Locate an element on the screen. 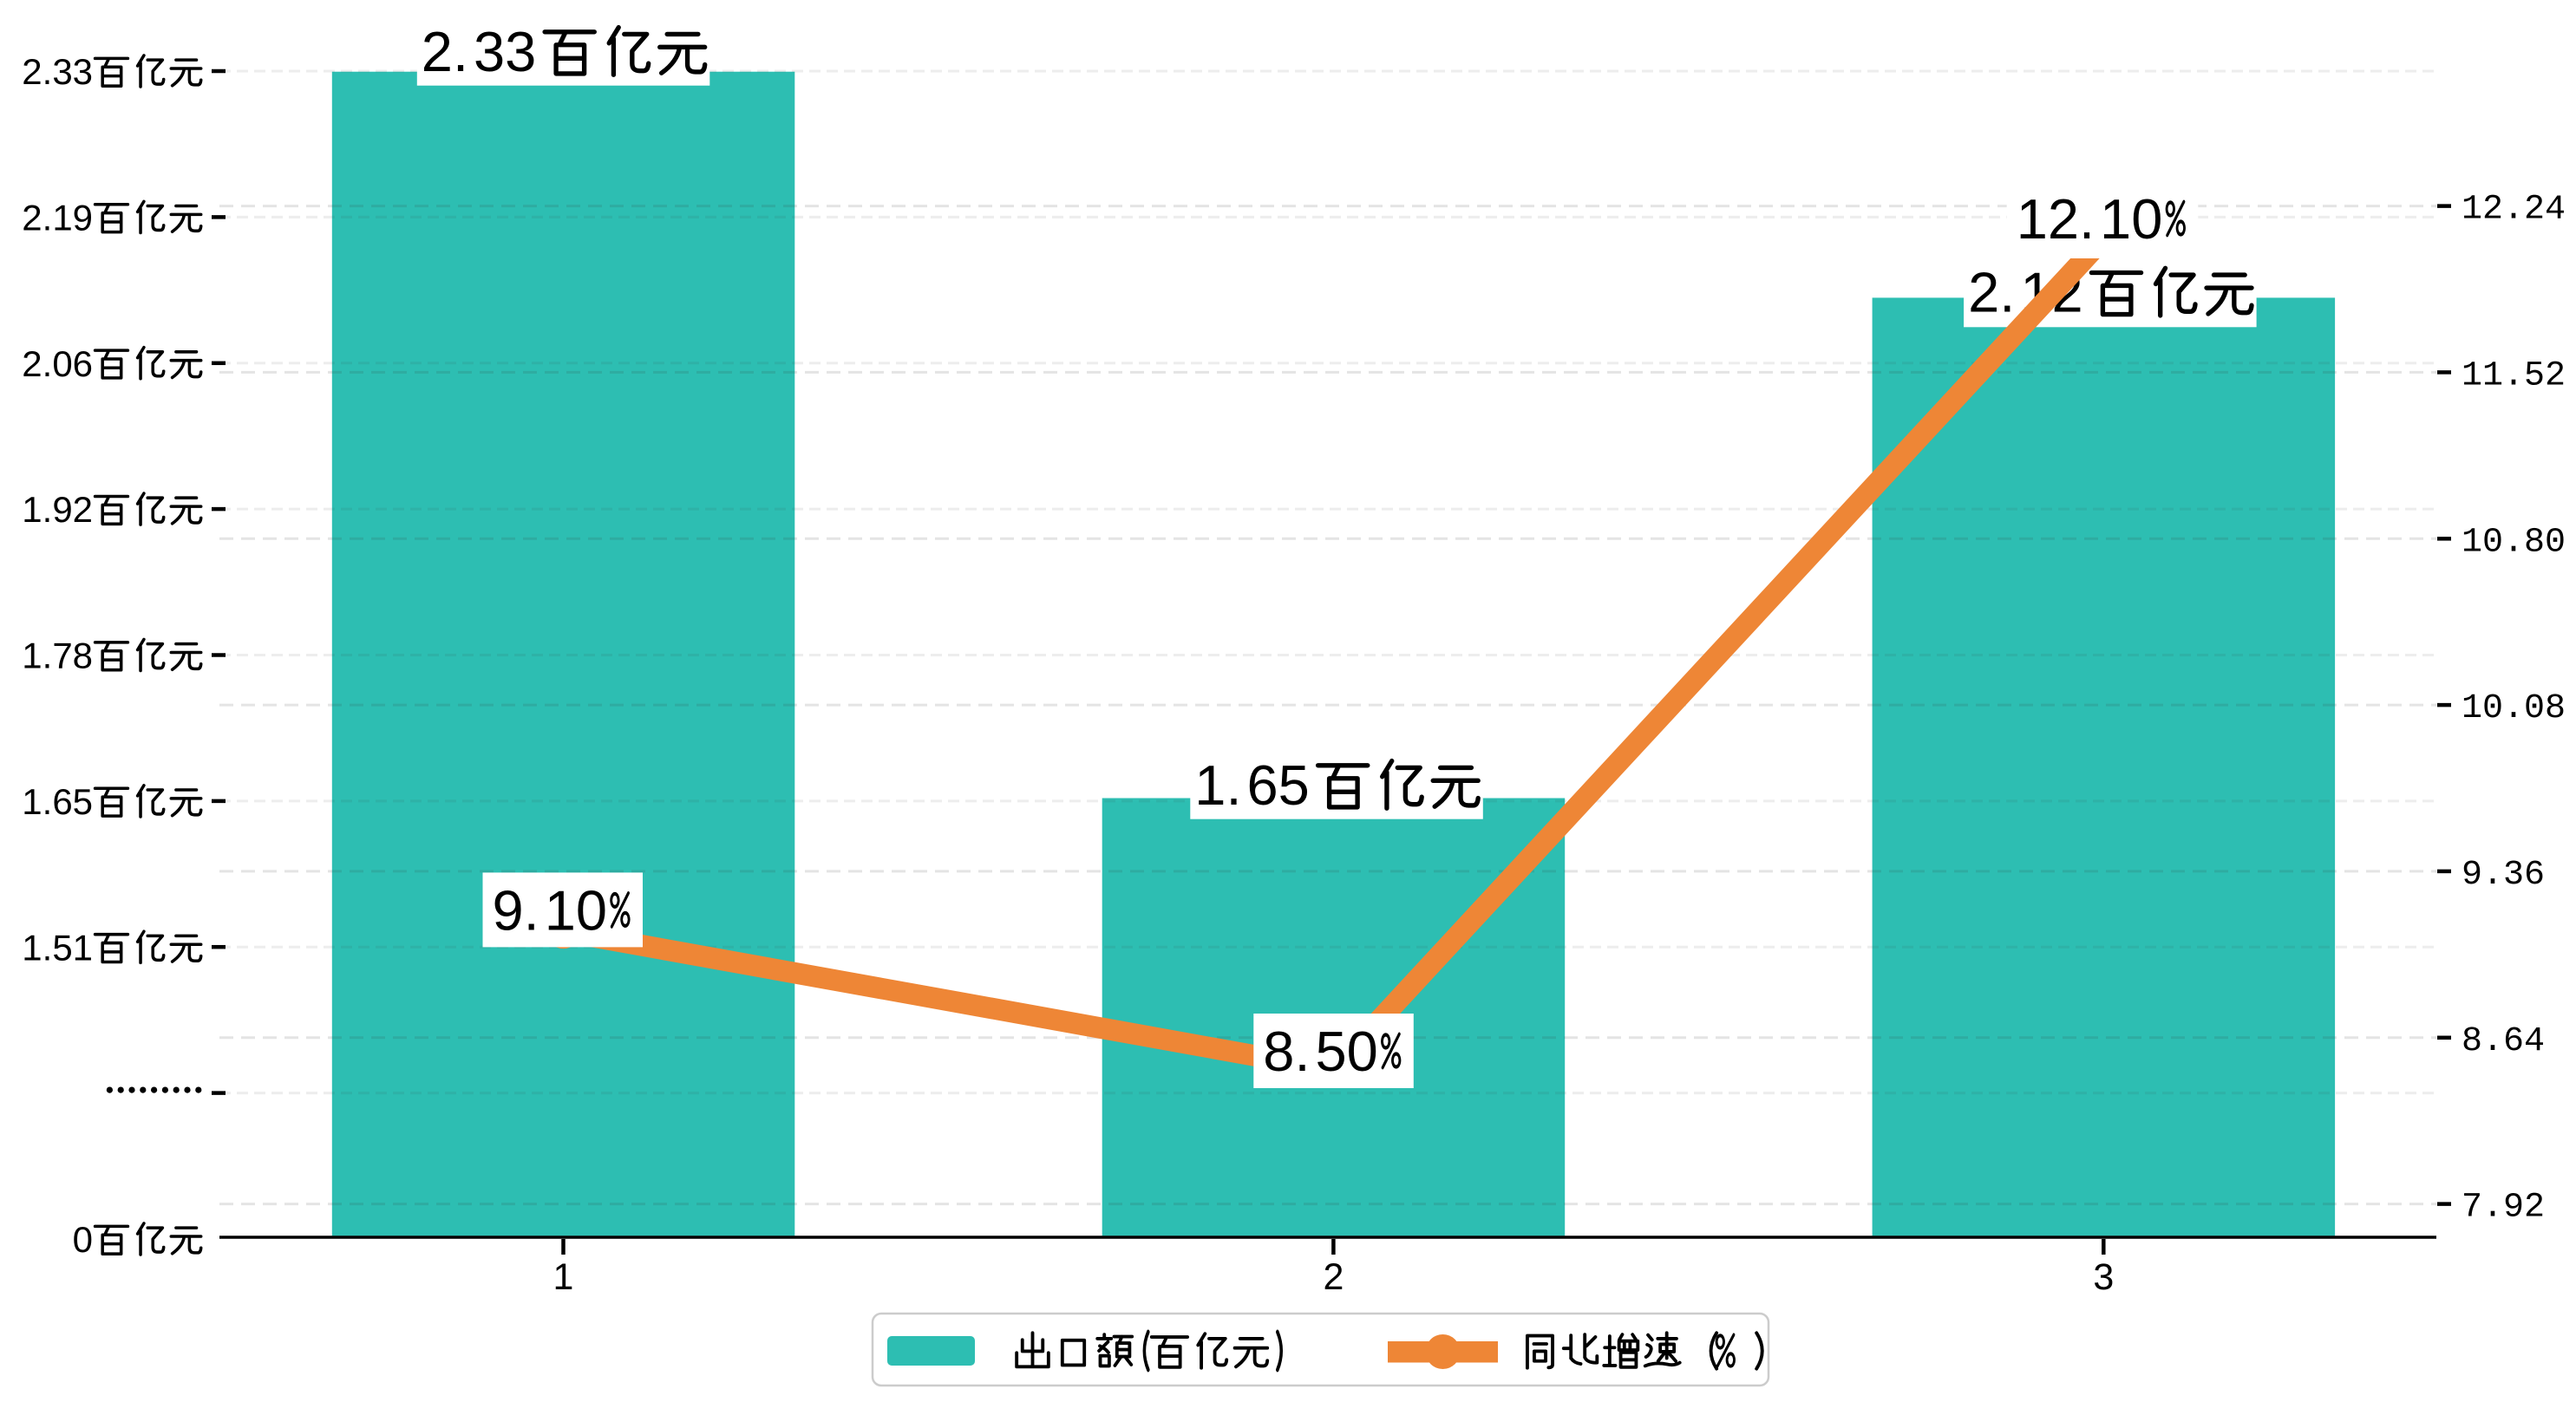  svg-text: 0 is located at coordinates (83, 1239).